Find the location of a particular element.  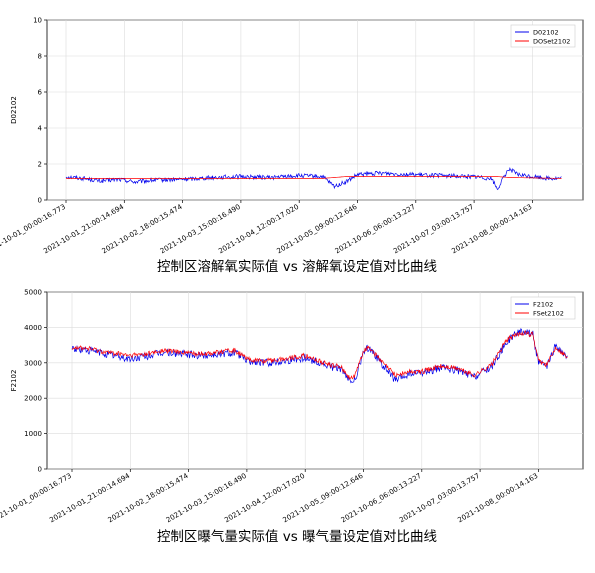

legend-entry: FSet2102 is located at coordinates (548, 313).